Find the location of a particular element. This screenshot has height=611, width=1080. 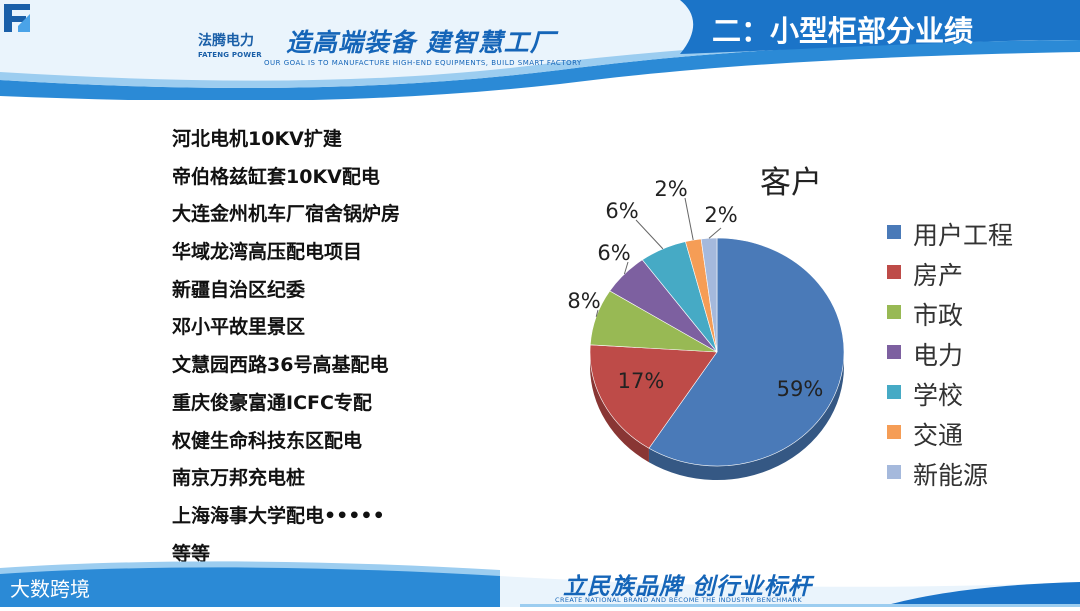

project-item: 河北电机10KV扩建 is located at coordinates (257, 139).